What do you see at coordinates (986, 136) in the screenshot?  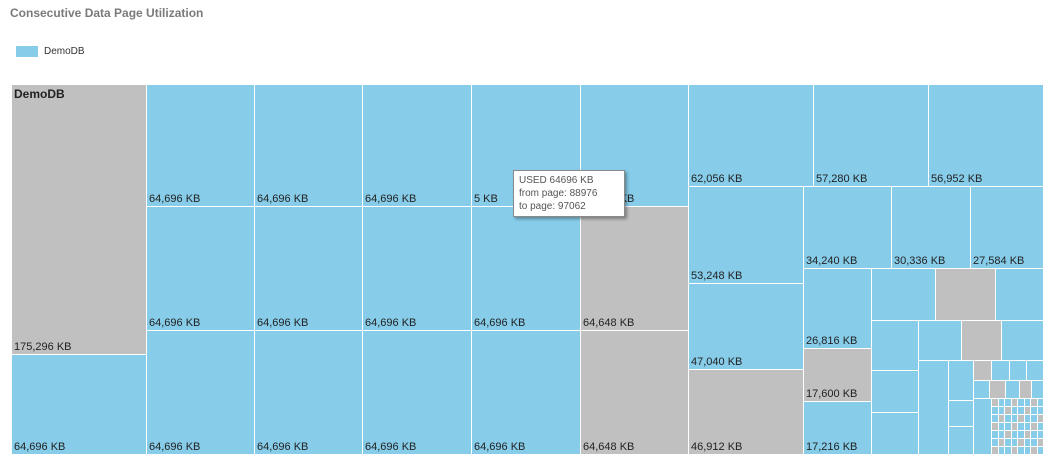 I see `treemap-tile: 56,952 KB` at bounding box center [986, 136].